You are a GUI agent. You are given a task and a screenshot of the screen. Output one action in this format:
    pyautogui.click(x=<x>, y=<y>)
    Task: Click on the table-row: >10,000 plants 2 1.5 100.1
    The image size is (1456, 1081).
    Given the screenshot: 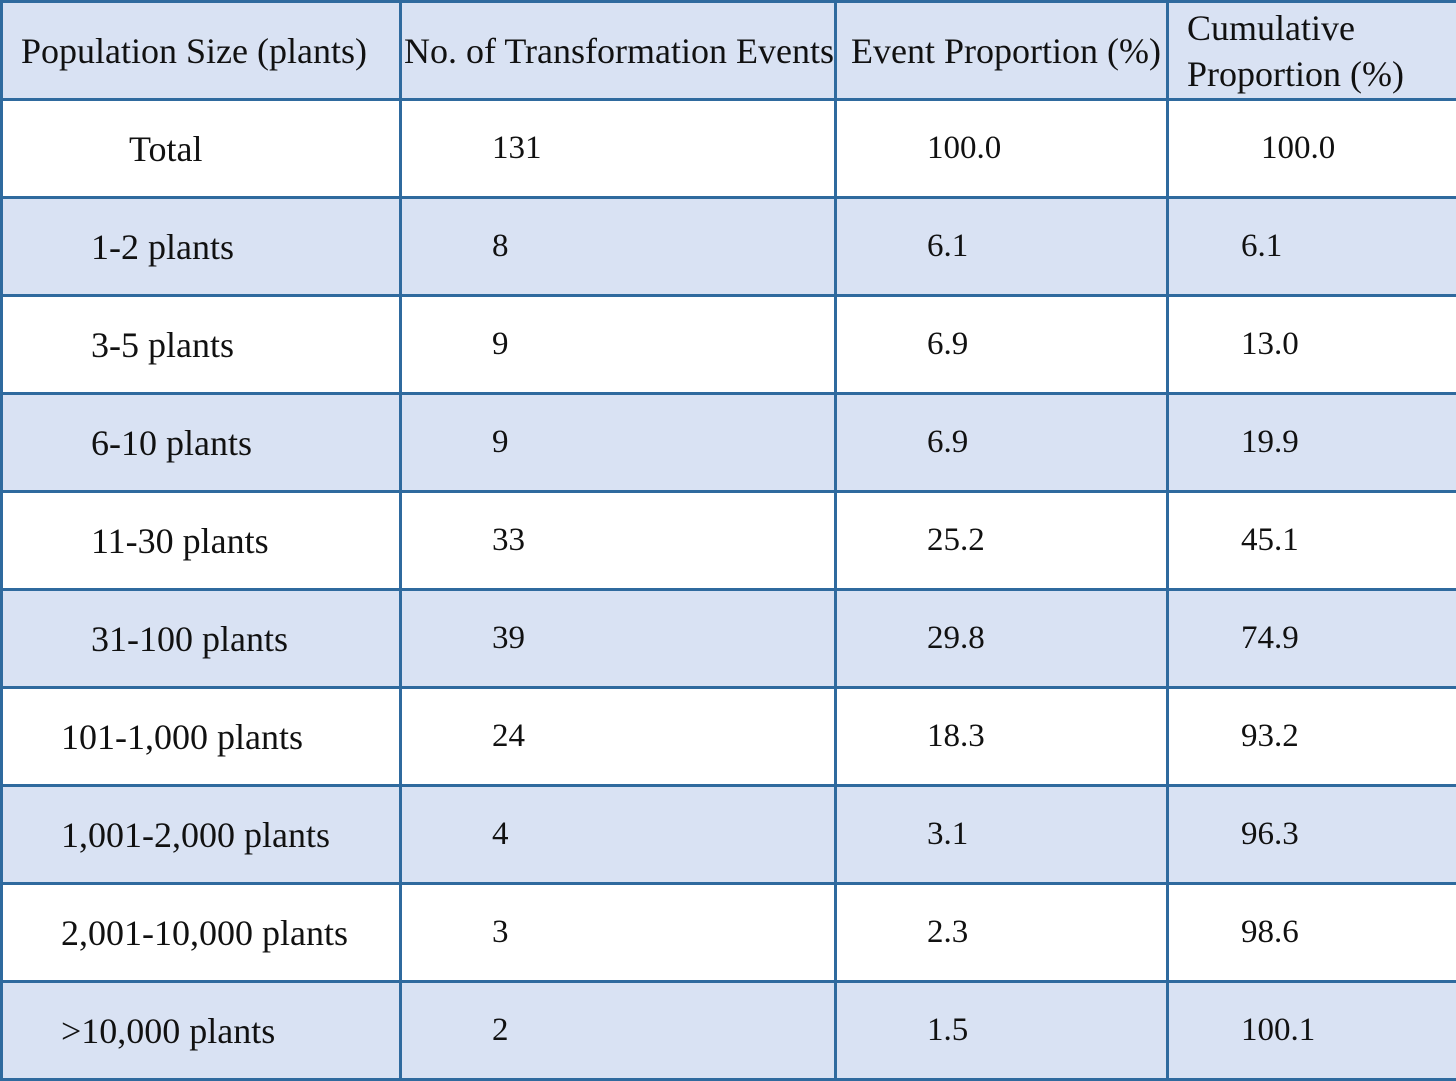 What is the action you would take?
    pyautogui.click(x=729, y=1031)
    